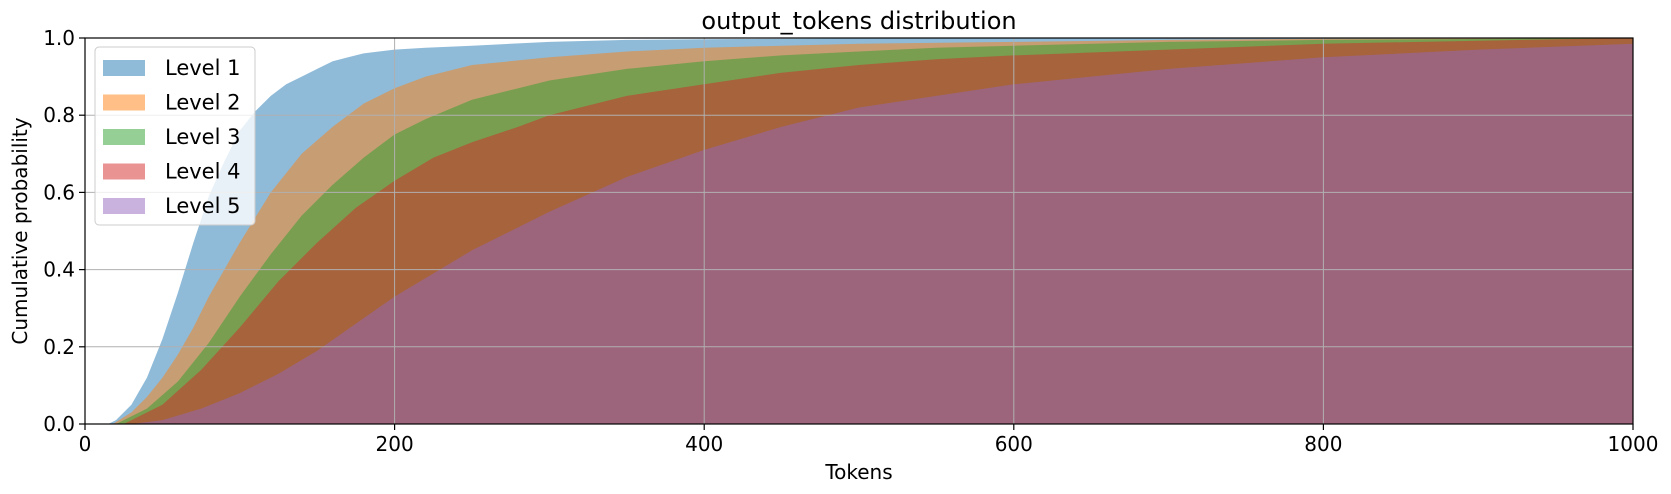 This screenshot has height=494, width=1671. What do you see at coordinates (202, 68) in the screenshot?
I see `legend-label: Level 1` at bounding box center [202, 68].